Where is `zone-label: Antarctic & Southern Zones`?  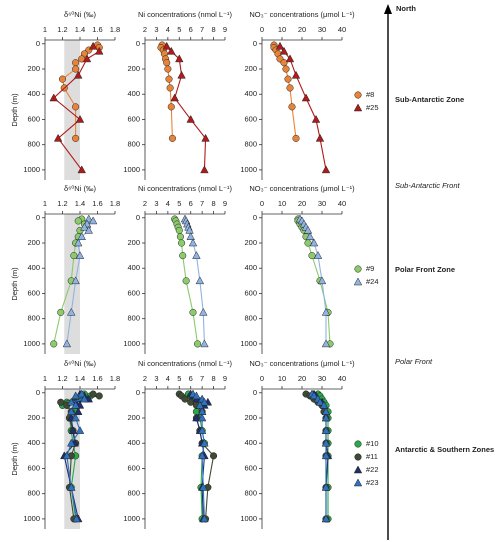
zone-label: Antarctic & Southern Zones is located at coordinates (444, 449).